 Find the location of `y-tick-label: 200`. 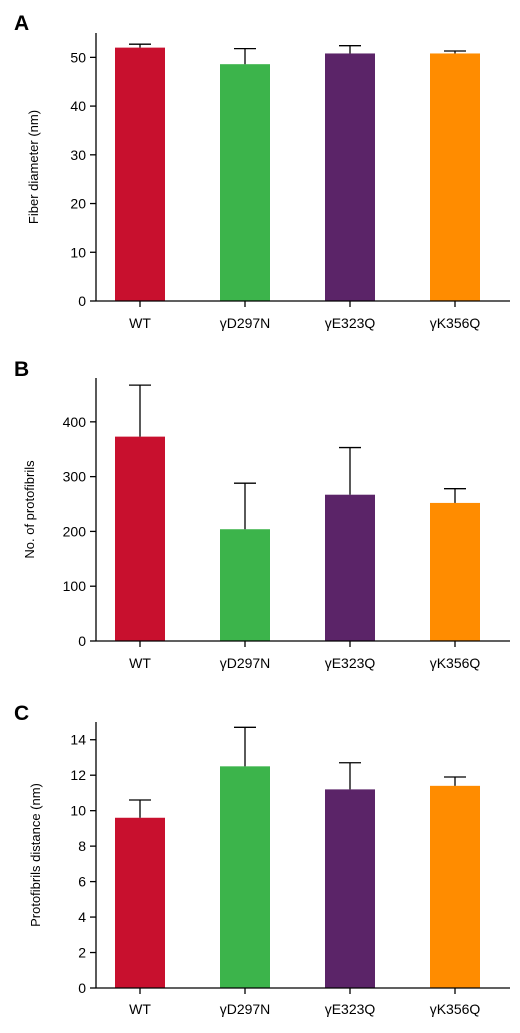

y-tick-label: 200 is located at coordinates (75, 531).